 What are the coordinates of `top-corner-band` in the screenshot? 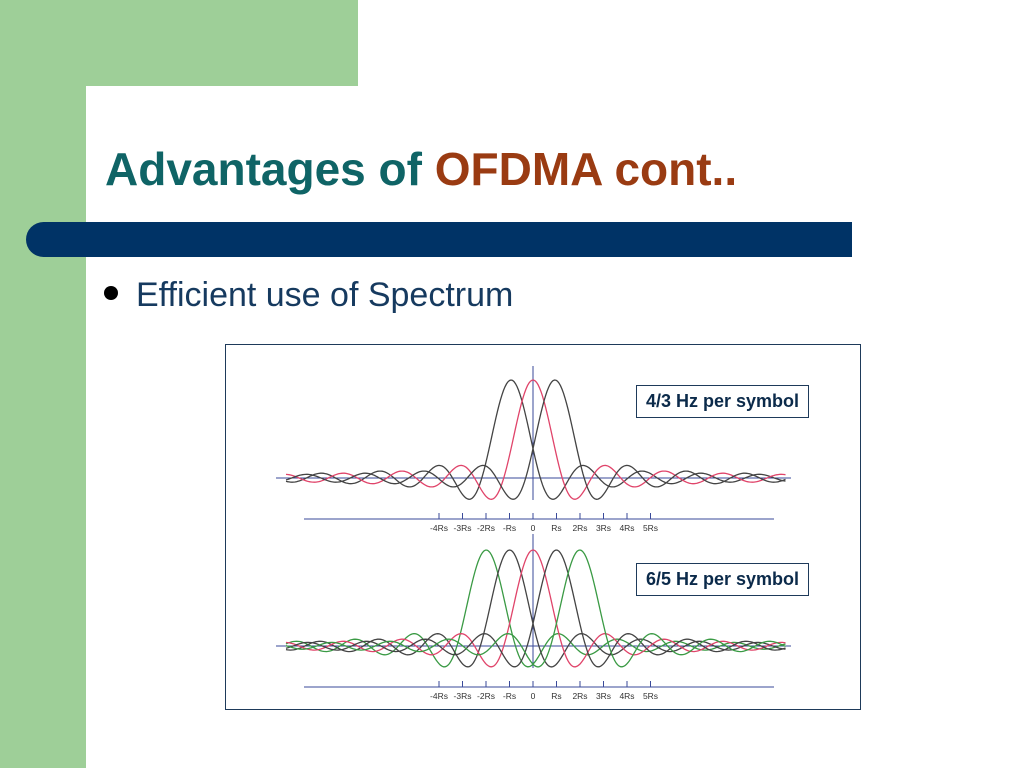 It's located at (179, 43).